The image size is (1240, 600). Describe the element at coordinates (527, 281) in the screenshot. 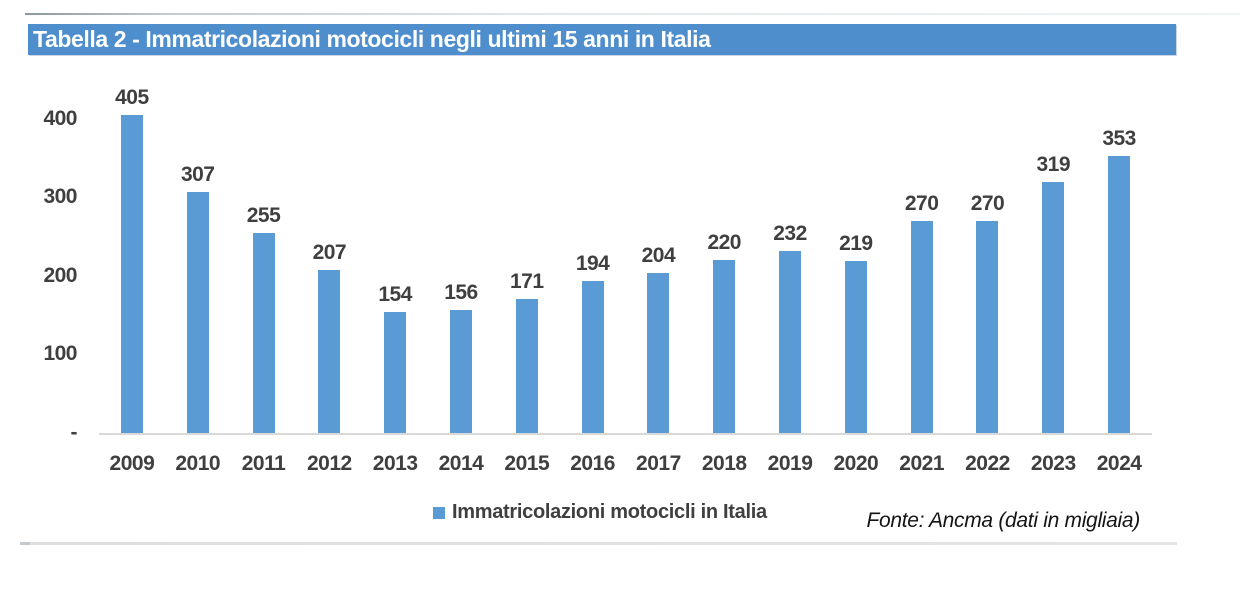

I see `data-label: 171` at that location.